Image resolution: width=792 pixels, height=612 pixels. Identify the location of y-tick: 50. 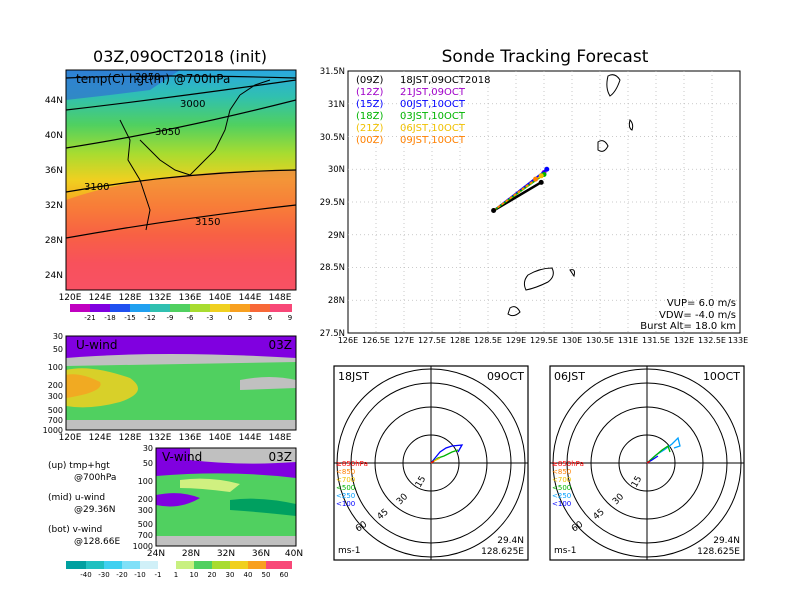
(58, 349).